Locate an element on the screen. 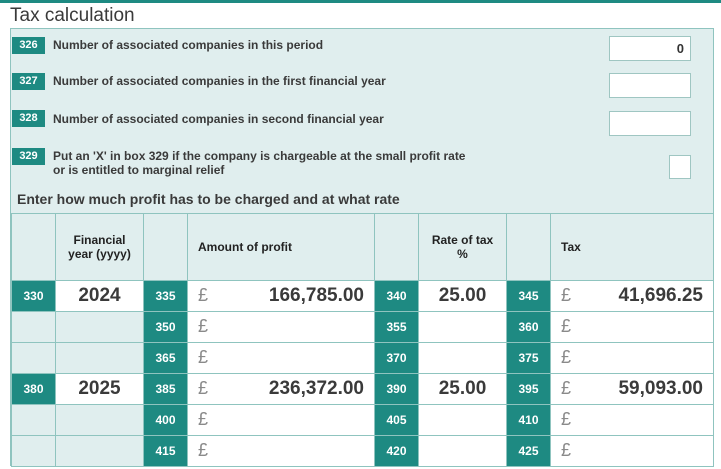  box-code-410: 410 is located at coordinates (528, 420).